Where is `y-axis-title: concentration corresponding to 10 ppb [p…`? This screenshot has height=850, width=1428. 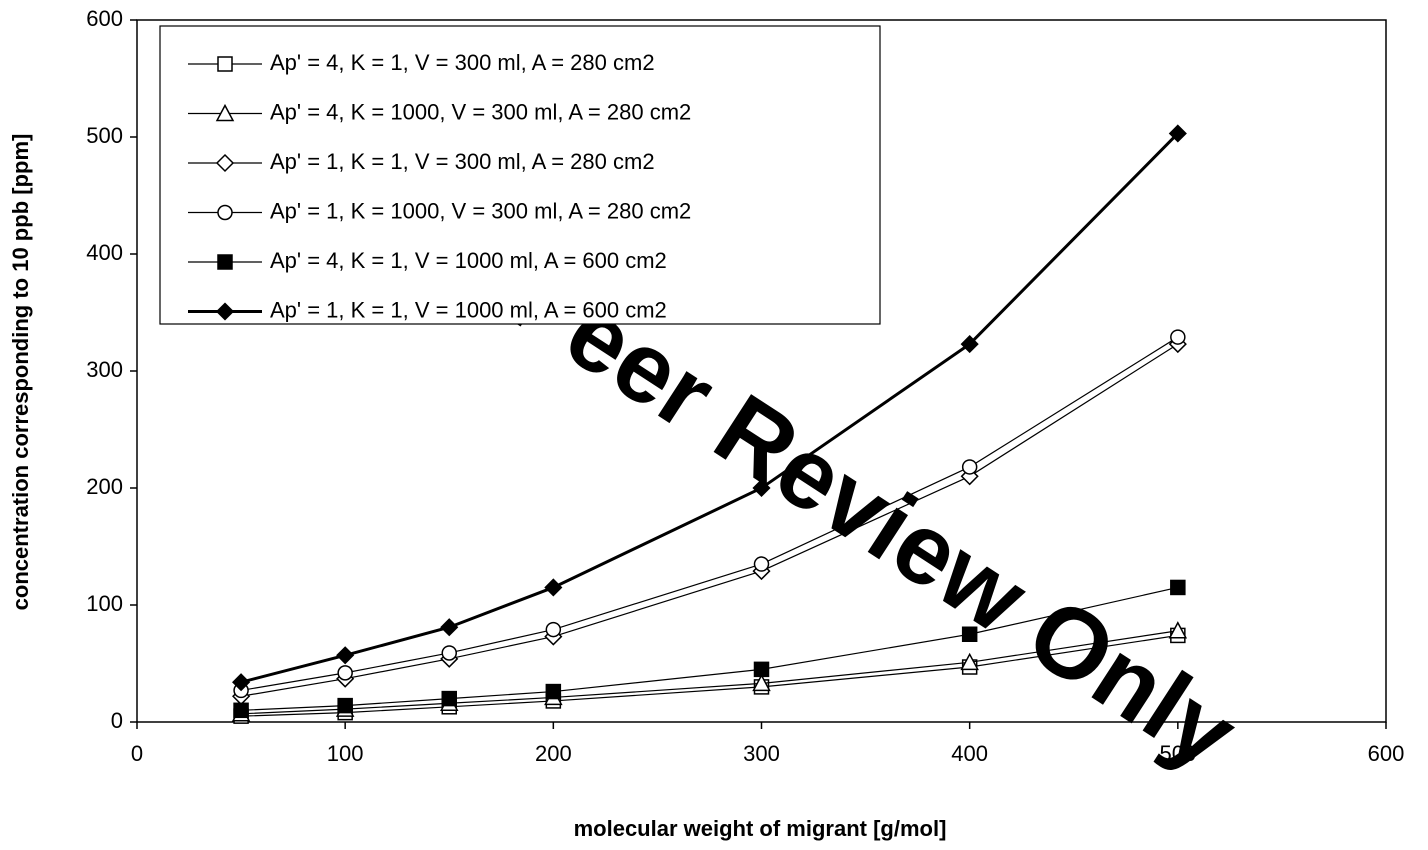
y-axis-title: concentration corresponding to 10 ppb [p… is located at coordinates (20, 372).